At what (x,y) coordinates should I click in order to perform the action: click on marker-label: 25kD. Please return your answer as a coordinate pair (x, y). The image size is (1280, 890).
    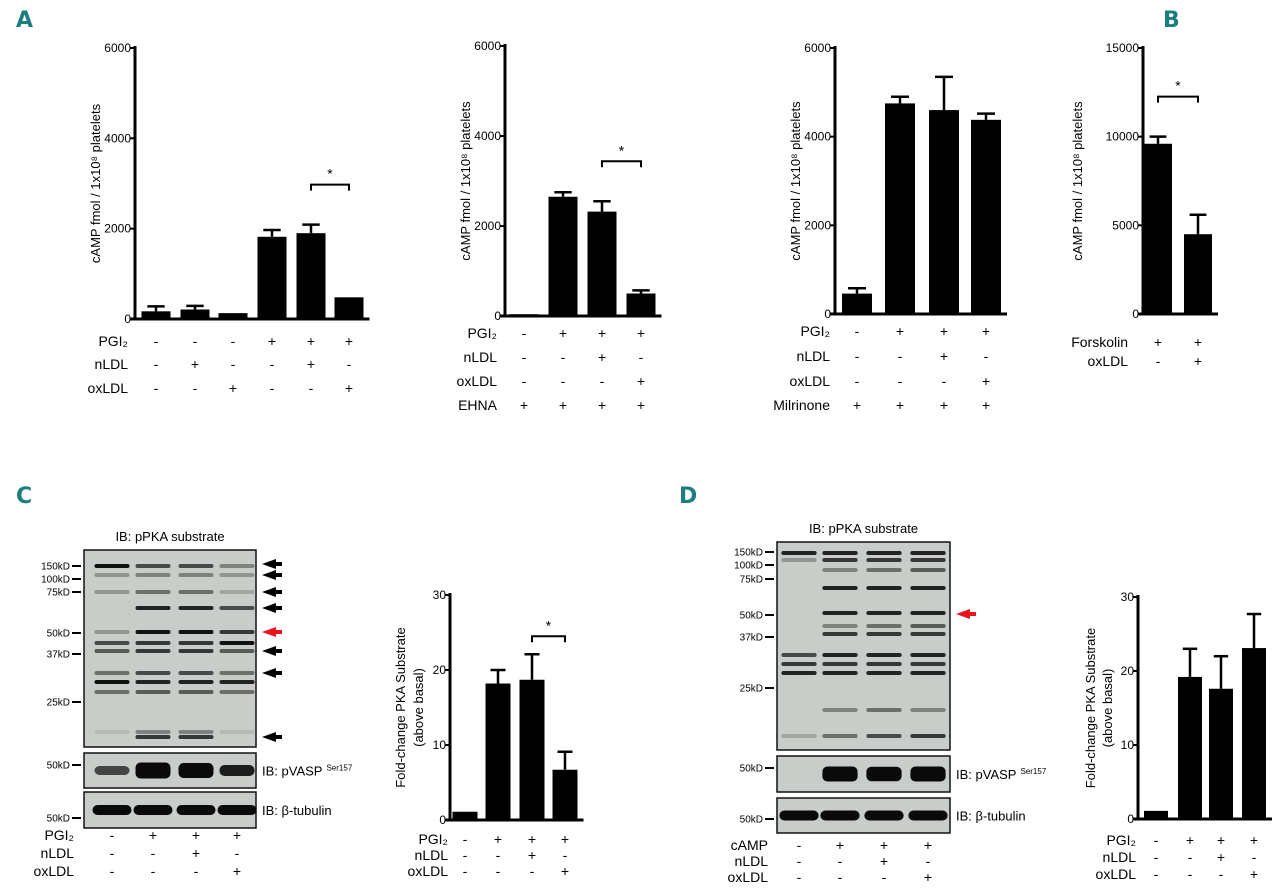
    Looking at the image, I should click on (58, 703).